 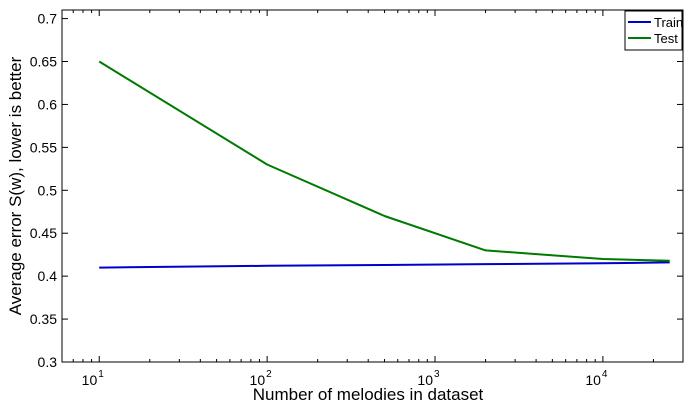 What do you see at coordinates (15, 185) in the screenshot?
I see `y-axis-label: Average error S(w), lower is better` at bounding box center [15, 185].